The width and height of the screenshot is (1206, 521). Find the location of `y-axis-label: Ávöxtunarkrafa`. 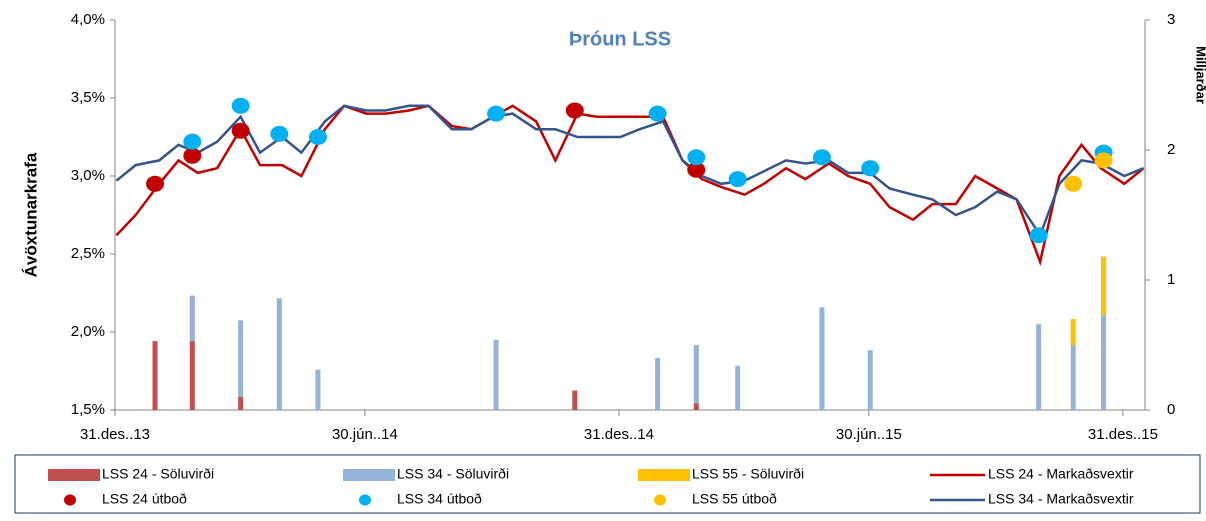

y-axis-label: Ávöxtunarkrafa is located at coordinates (30, 214).